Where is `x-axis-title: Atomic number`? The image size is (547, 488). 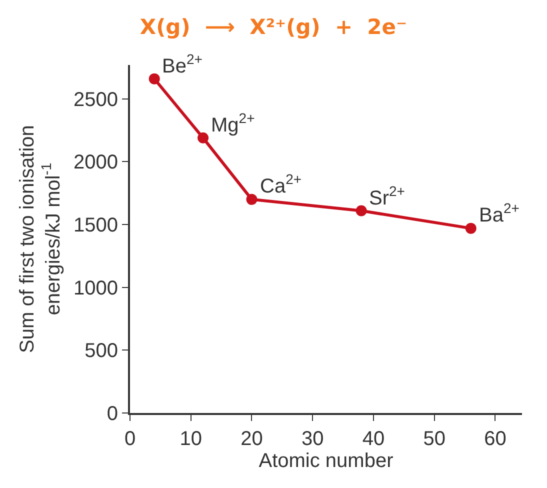
x-axis-title: Atomic number is located at coordinates (326, 461).